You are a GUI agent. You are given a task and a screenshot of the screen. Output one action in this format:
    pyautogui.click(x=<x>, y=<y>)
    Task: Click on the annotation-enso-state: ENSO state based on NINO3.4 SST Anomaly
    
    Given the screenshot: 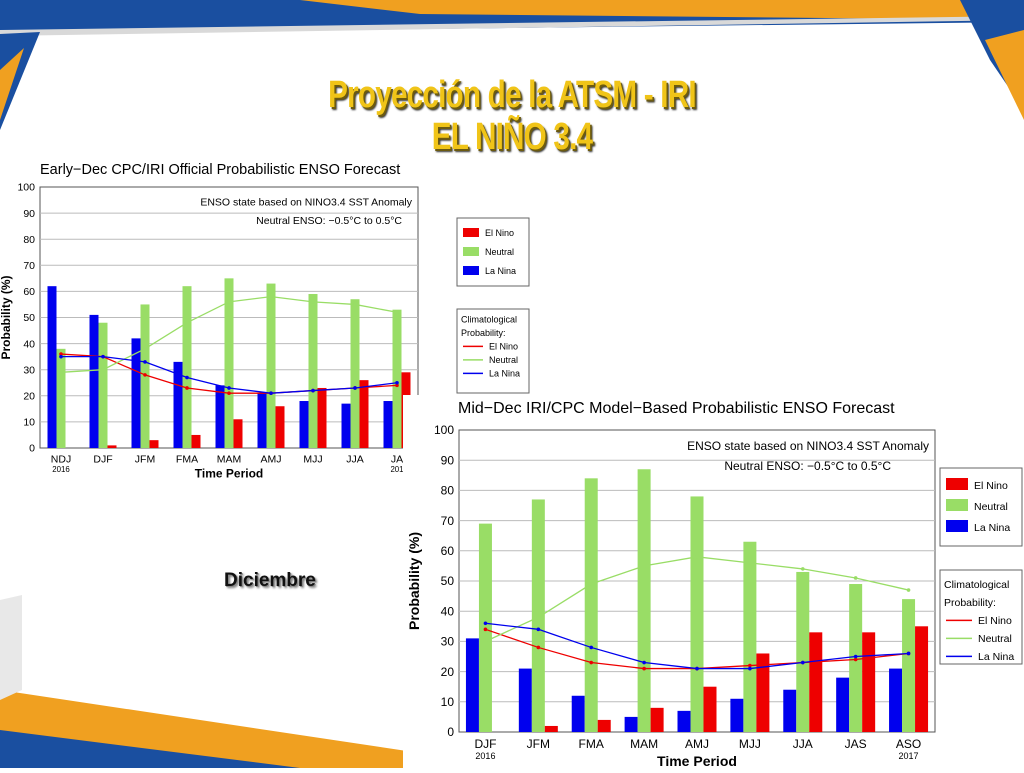 What is the action you would take?
    pyautogui.click(x=808, y=446)
    